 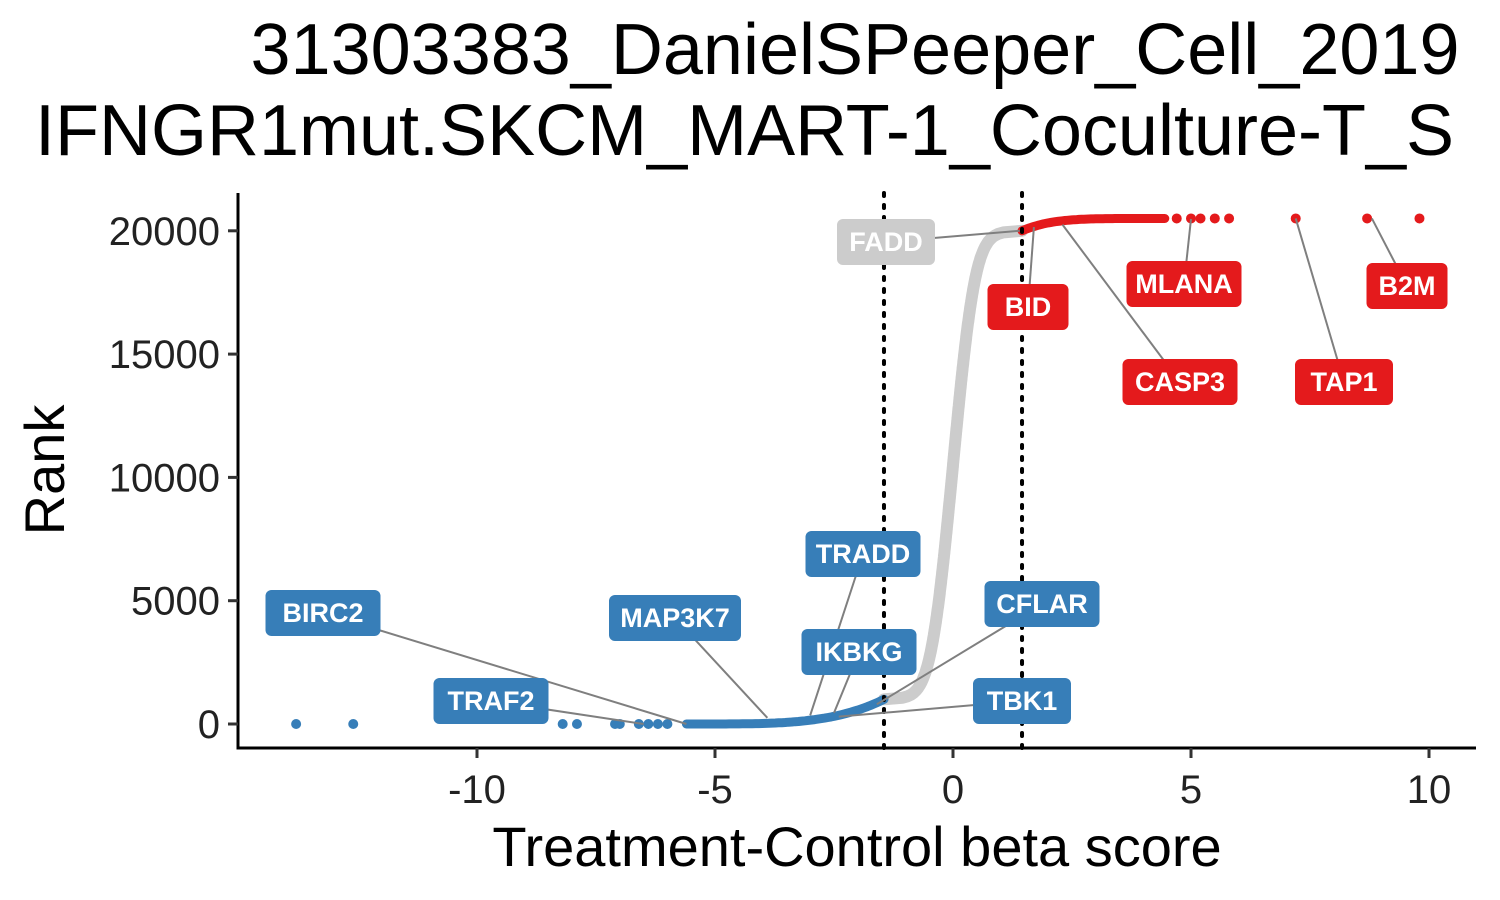 I want to click on label-tbk1: TBK1, so click(x=1022, y=701).